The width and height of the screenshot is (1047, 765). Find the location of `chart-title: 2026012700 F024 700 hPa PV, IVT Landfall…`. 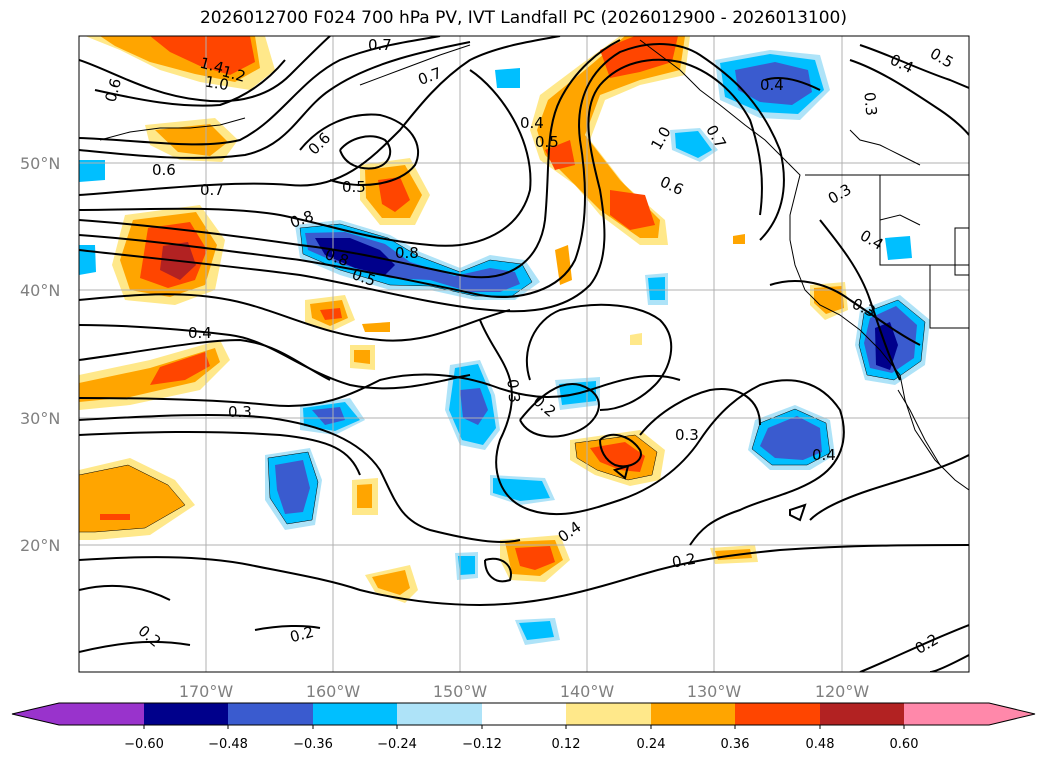

chart-title: 2026012700 F024 700 hPa PV, IVT Landfall… is located at coordinates (523, 18).